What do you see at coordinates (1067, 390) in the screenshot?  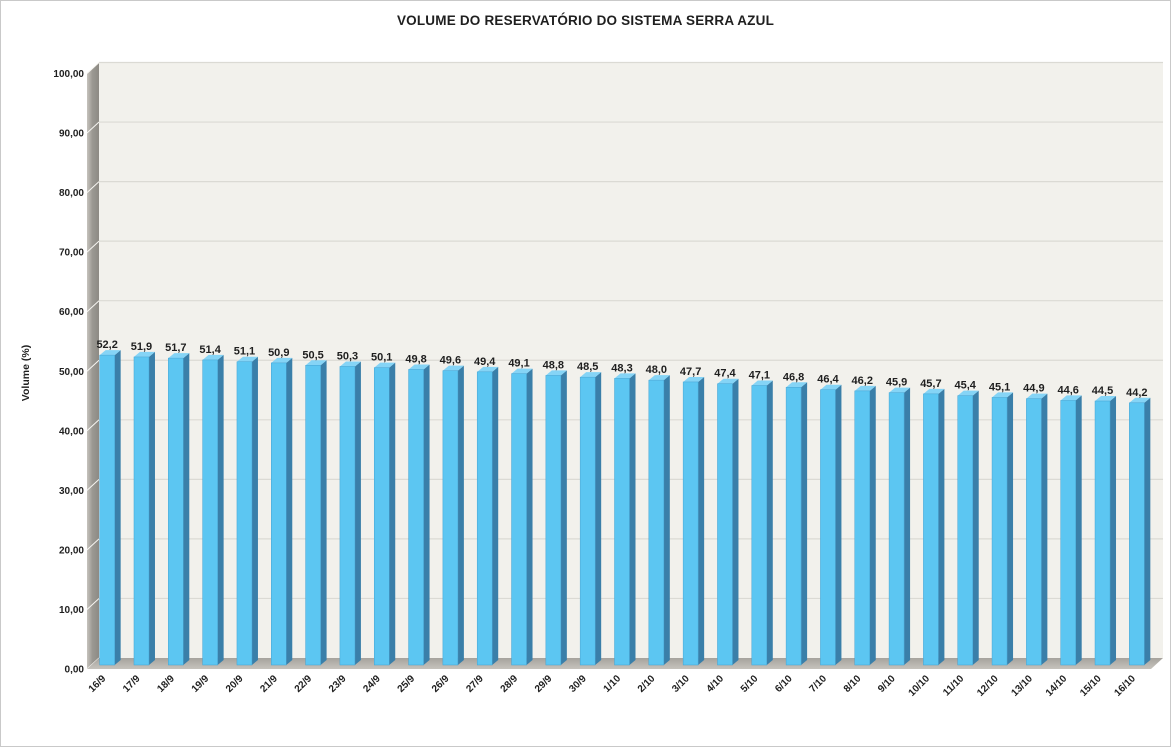 I see `bar-value-label: 44,6` at bounding box center [1067, 390].